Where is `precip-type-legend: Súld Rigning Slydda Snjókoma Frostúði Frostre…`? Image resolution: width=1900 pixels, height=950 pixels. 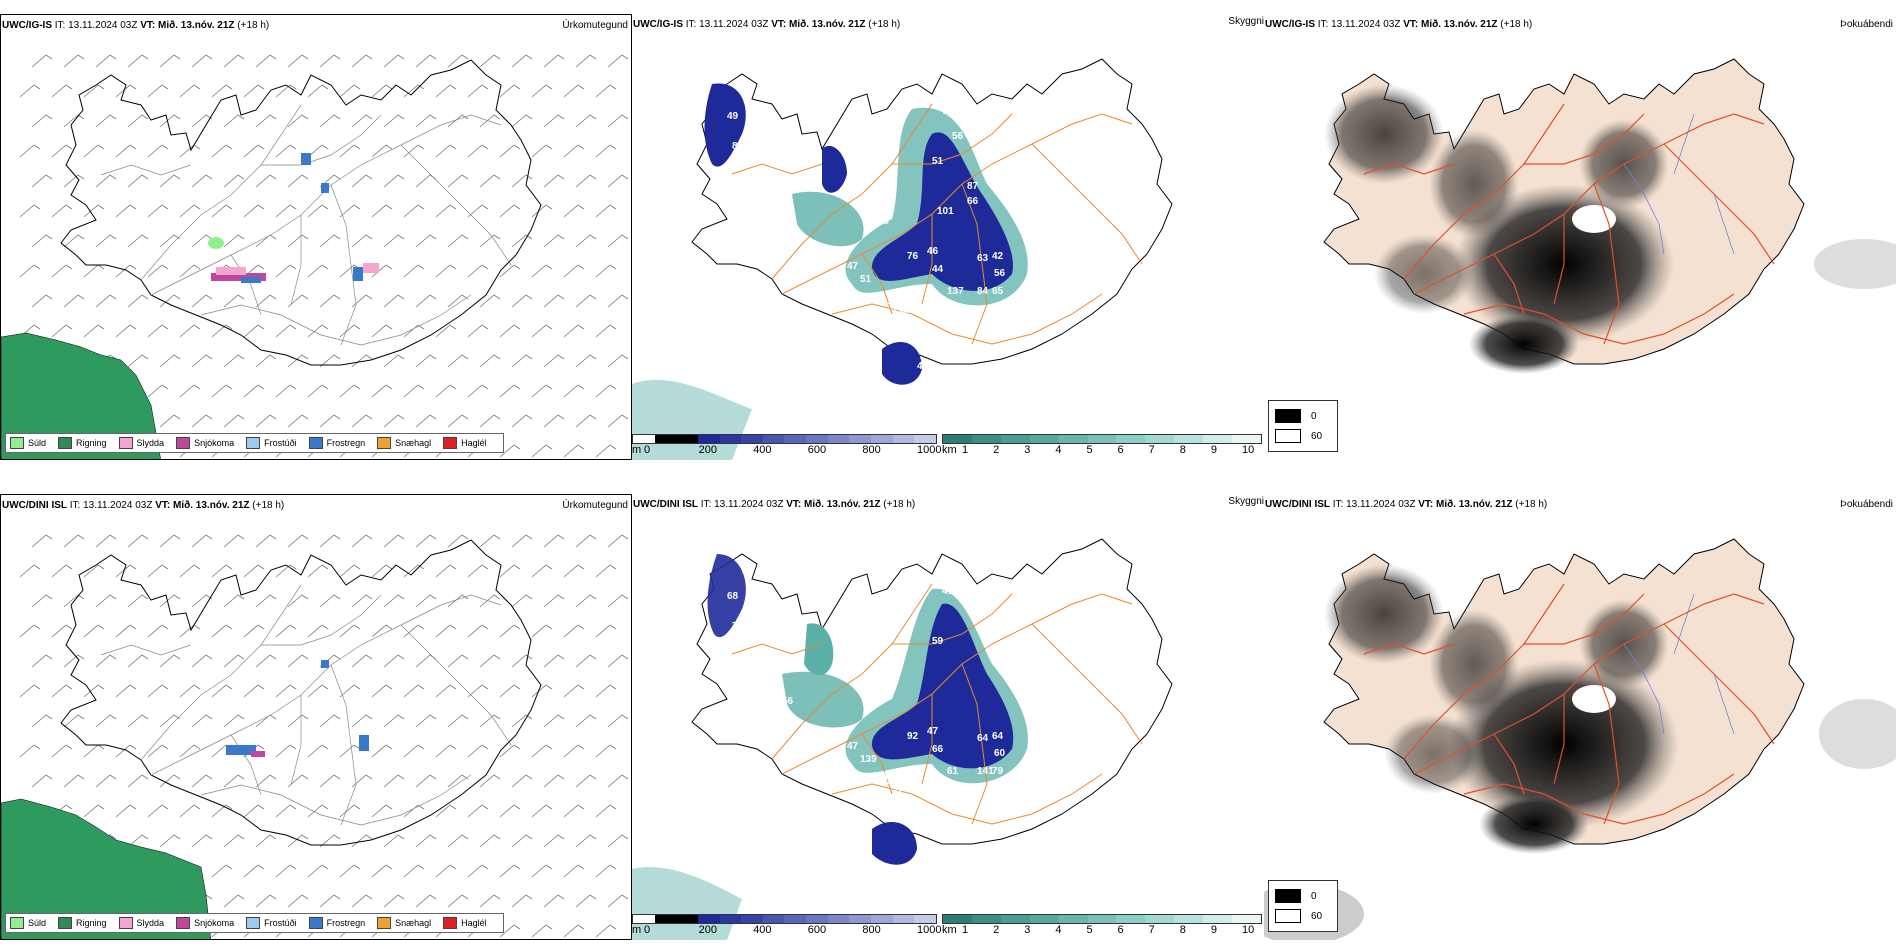 precip-type-legend: Súld Rigning Slydda Snjókoma Frostúði Frostre… is located at coordinates (254, 443).